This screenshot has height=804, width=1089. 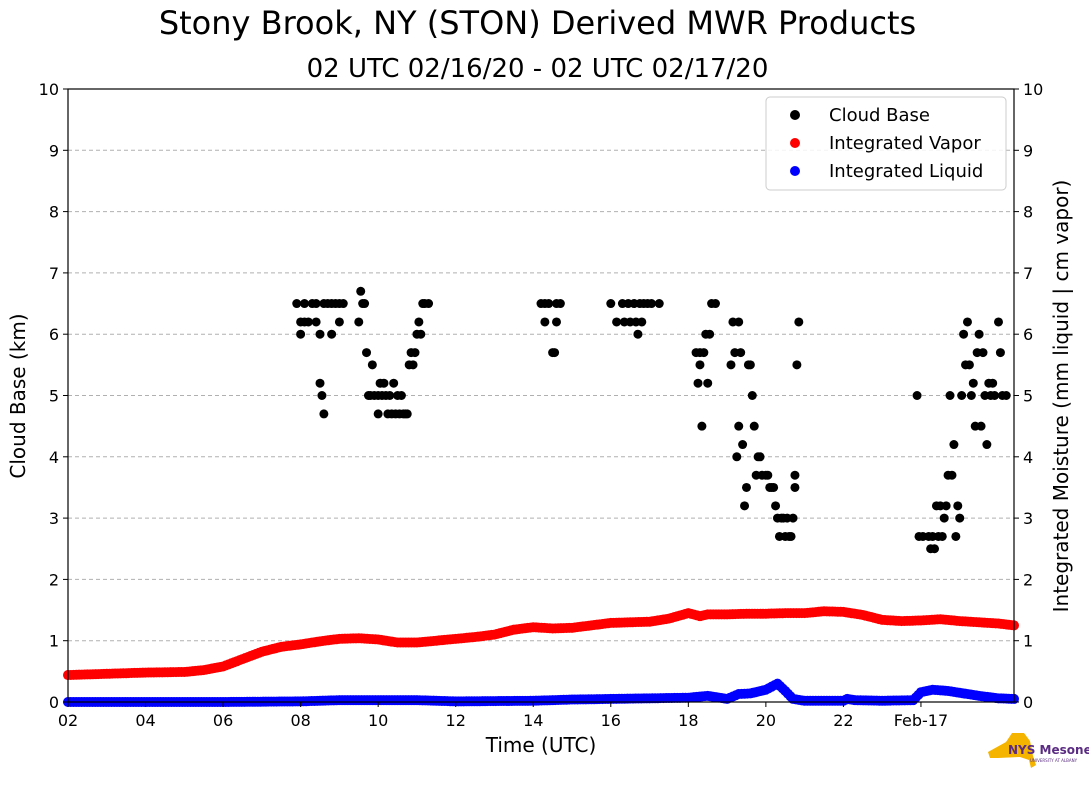 I want to click on y-tick-label-right: 4, so click(x=1028, y=457).